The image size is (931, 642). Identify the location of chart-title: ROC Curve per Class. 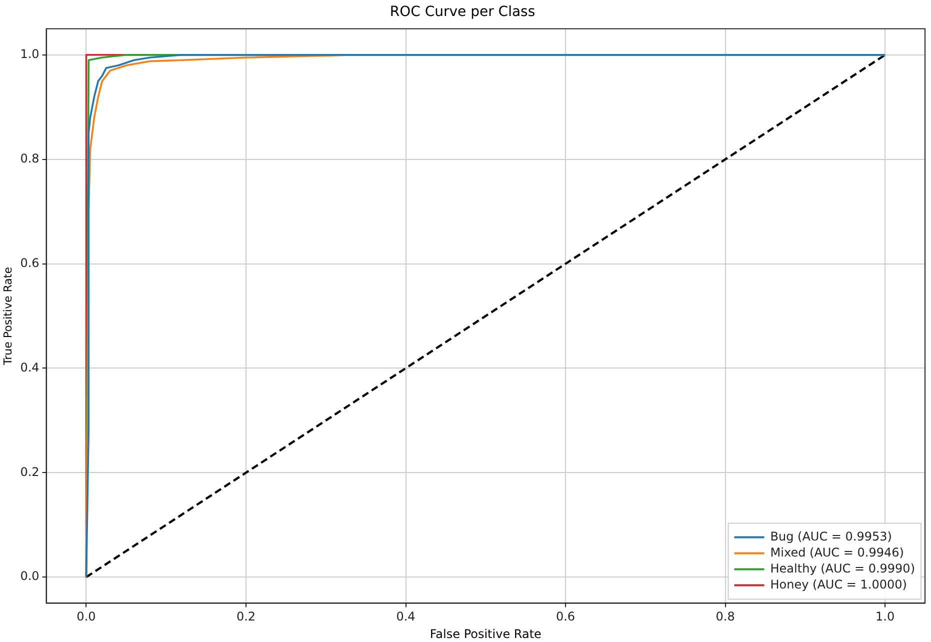
(463, 12).